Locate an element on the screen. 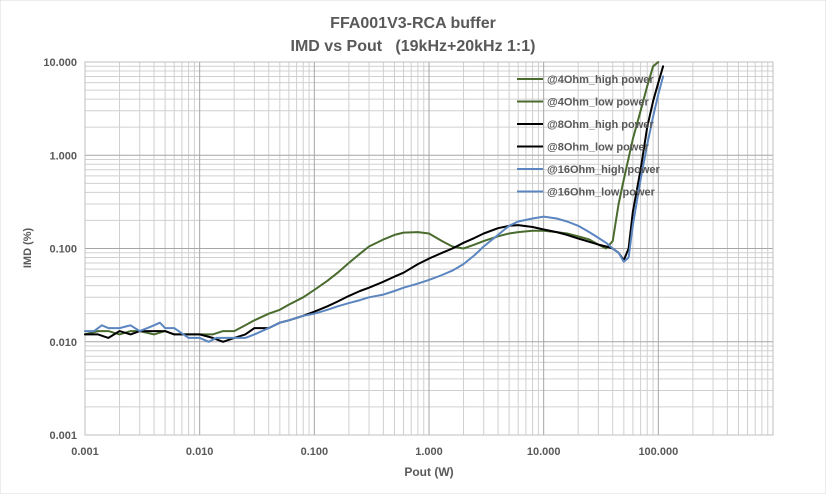 The height and width of the screenshot is (499, 826). x-tick-label: 0.100 is located at coordinates (315, 452).